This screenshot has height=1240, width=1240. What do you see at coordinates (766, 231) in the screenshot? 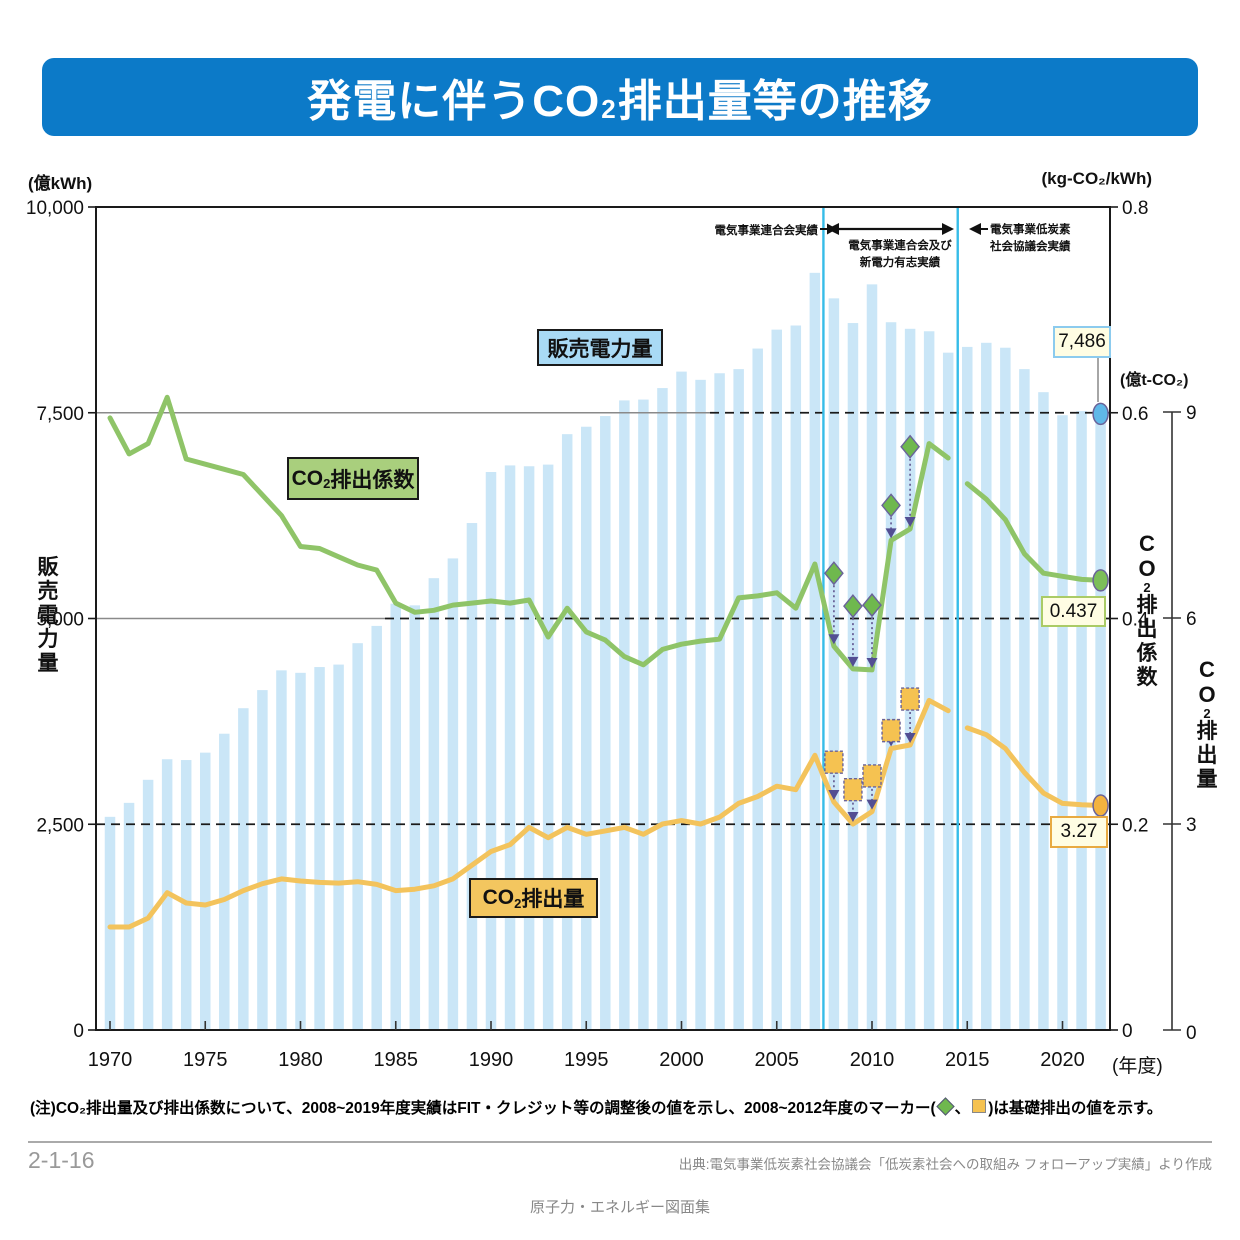
I see `annotation-period-1: 電気事業連合会実績` at bounding box center [766, 231].